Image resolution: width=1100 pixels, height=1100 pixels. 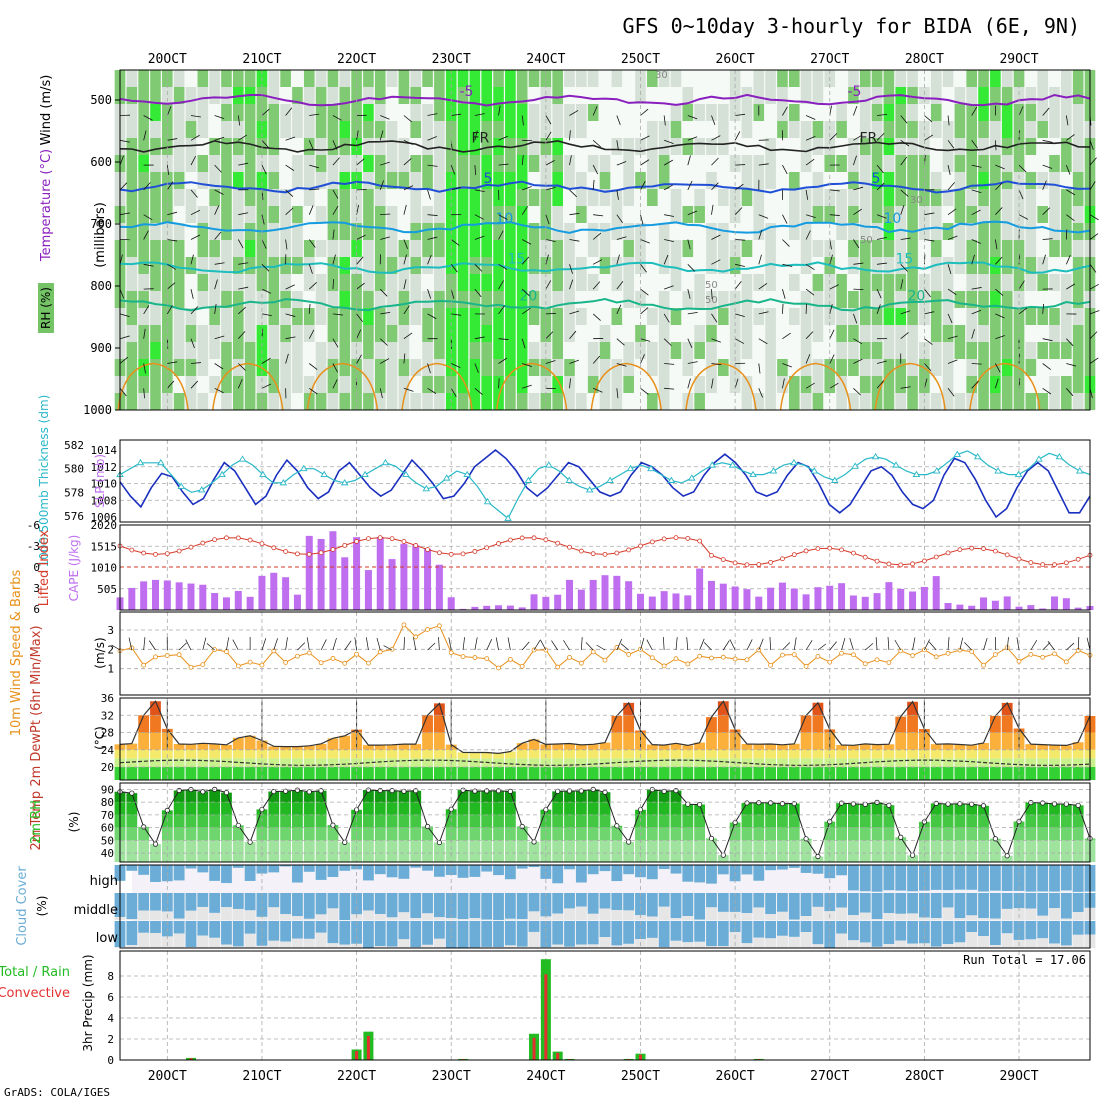 I want to click on bottom-date-label: 21OCT, so click(x=261, y=1076).